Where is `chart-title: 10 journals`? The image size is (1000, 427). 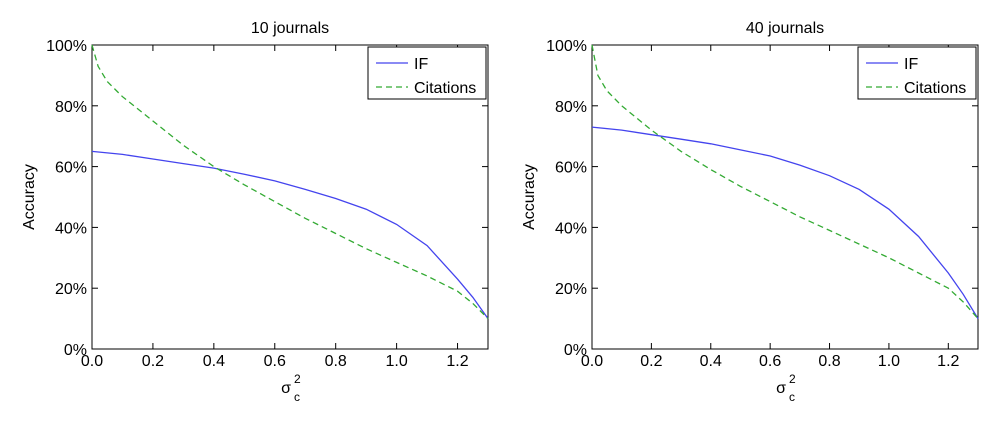
chart-title: 10 journals is located at coordinates (290, 28).